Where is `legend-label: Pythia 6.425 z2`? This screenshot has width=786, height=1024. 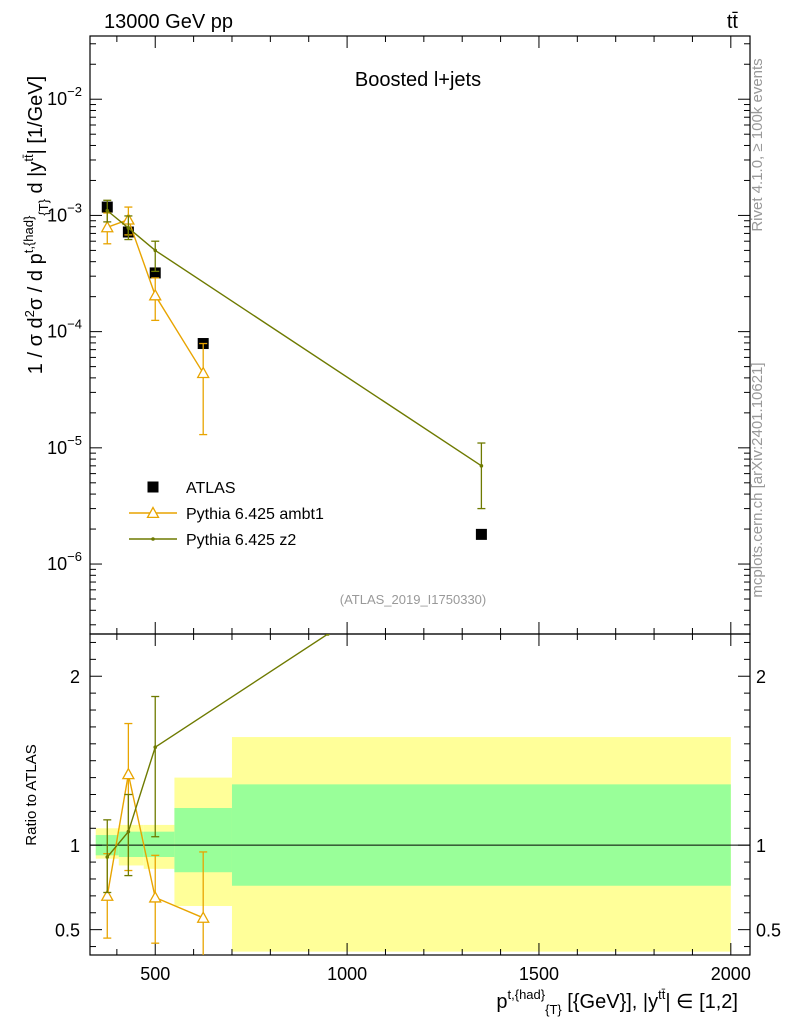 legend-label: Pythia 6.425 z2 is located at coordinates (241, 540).